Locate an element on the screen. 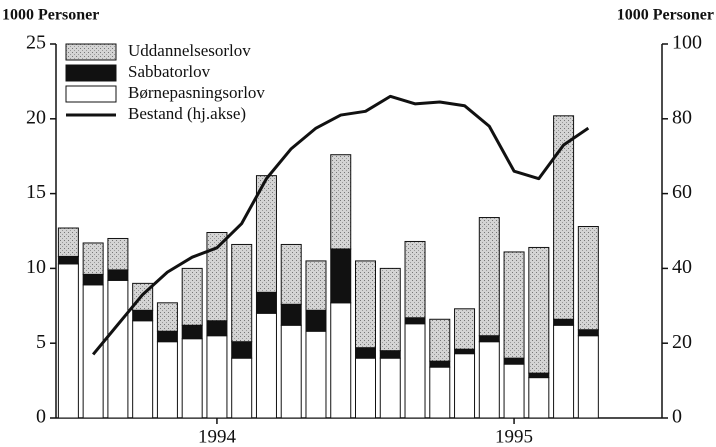 The width and height of the screenshot is (716, 447). y2-tick-label: 0 is located at coordinates (677, 417).